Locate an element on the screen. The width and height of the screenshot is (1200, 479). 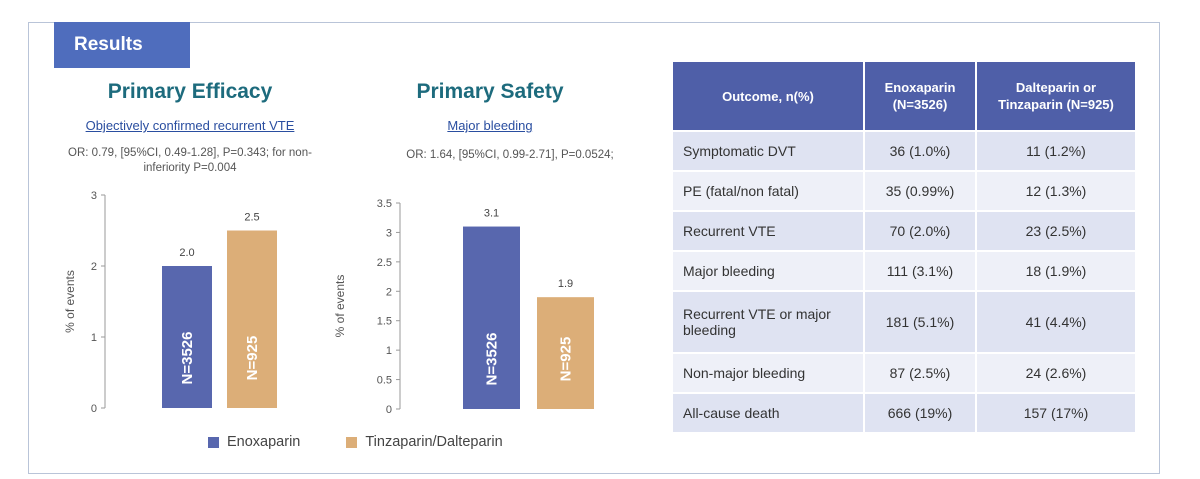
table-cell-outcome: Recurrent VTE is located at coordinates (768, 231).